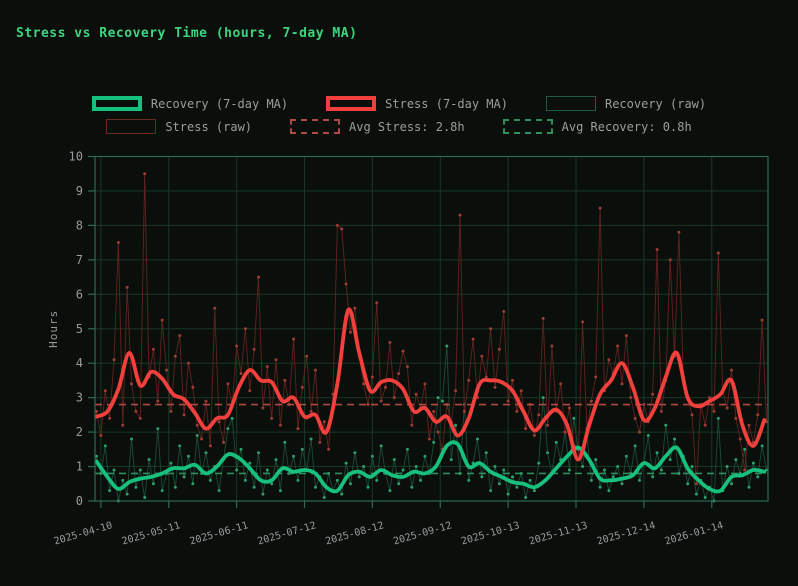  What do you see at coordinates (79, 363) in the screenshot?
I see `y-tick-label: 4` at bounding box center [79, 363].